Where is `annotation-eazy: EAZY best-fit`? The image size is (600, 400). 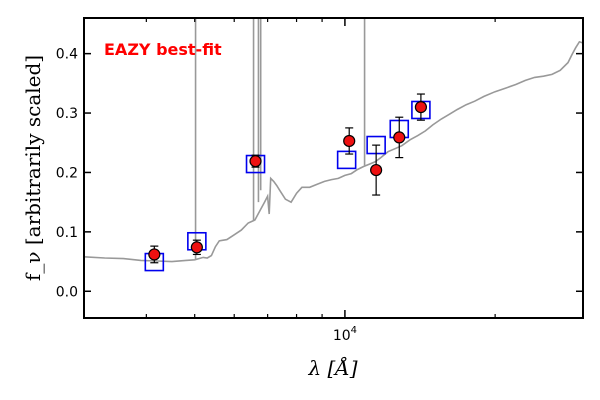
annotation-eazy: EAZY best-fit is located at coordinates (163, 49).